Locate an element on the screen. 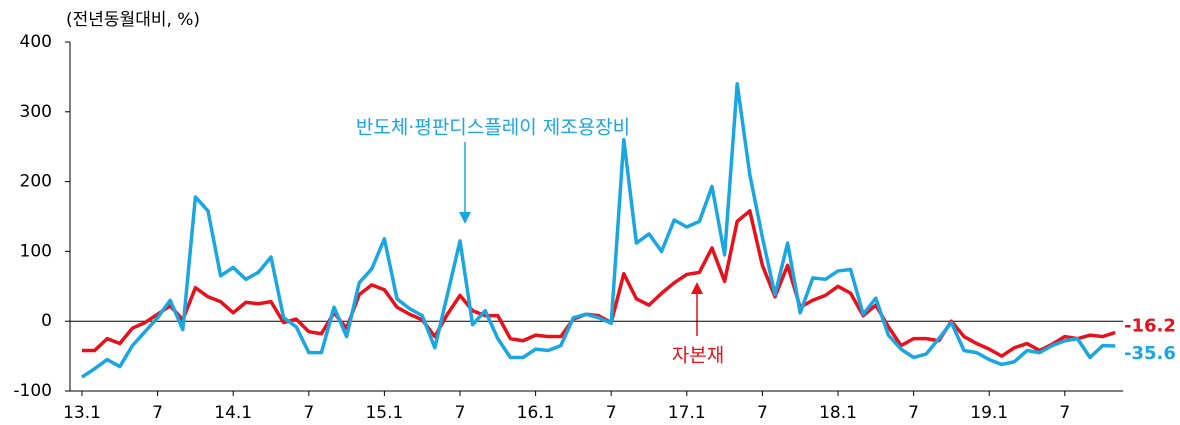  y-tick-label: 0 is located at coordinates (46, 321).